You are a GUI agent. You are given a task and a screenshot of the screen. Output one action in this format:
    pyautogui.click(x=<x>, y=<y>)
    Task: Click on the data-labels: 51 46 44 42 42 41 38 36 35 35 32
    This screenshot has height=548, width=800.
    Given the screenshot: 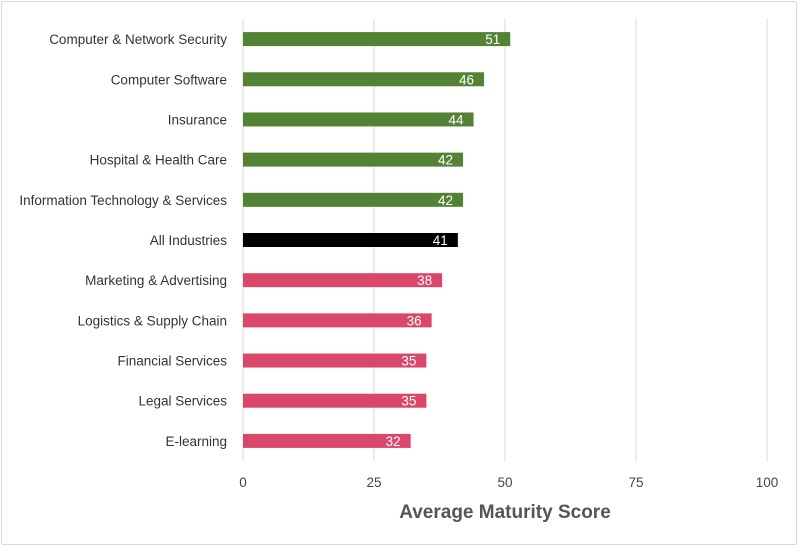 What is the action you would take?
    pyautogui.click(x=443, y=240)
    